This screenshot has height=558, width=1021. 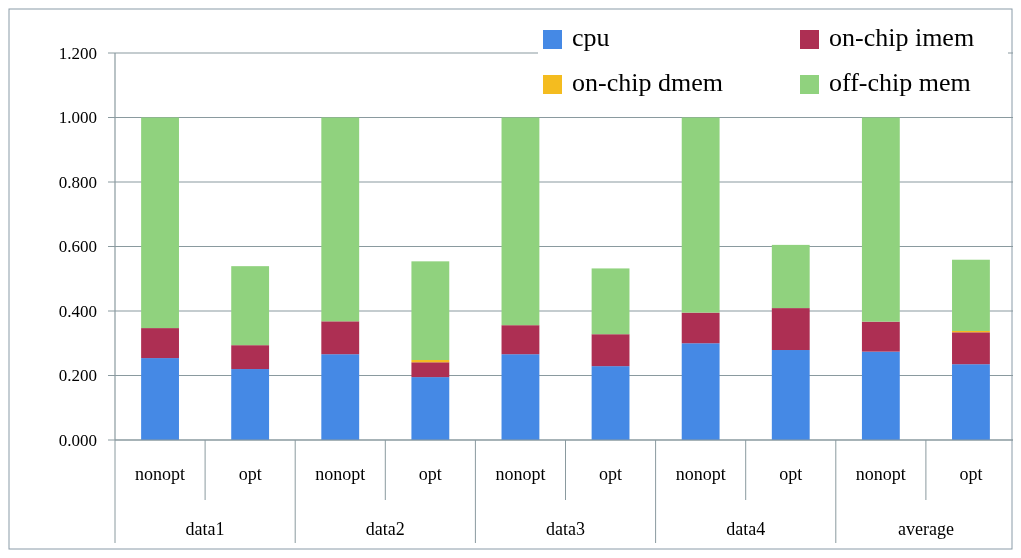 What do you see at coordinates (77, 376) in the screenshot?
I see `y-tick-label: 0.200` at bounding box center [77, 376].